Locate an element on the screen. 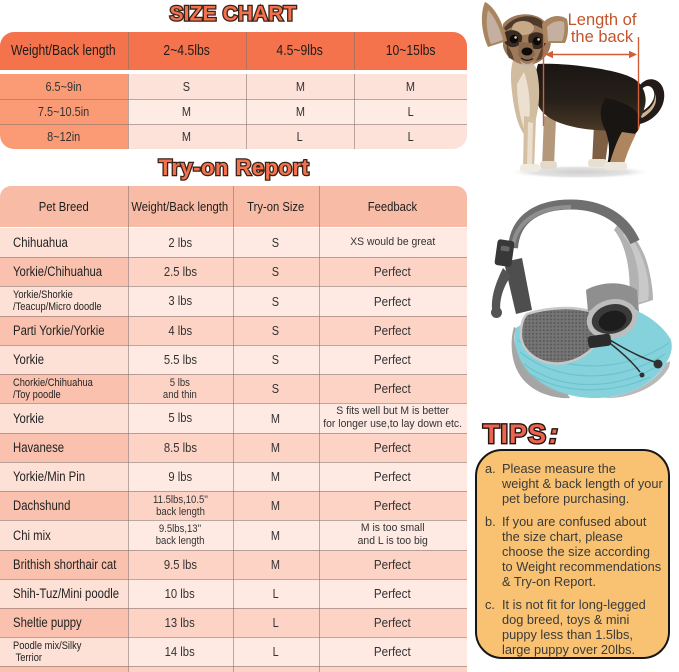  svg-text: SIZE CHART is located at coordinates (233, 14).